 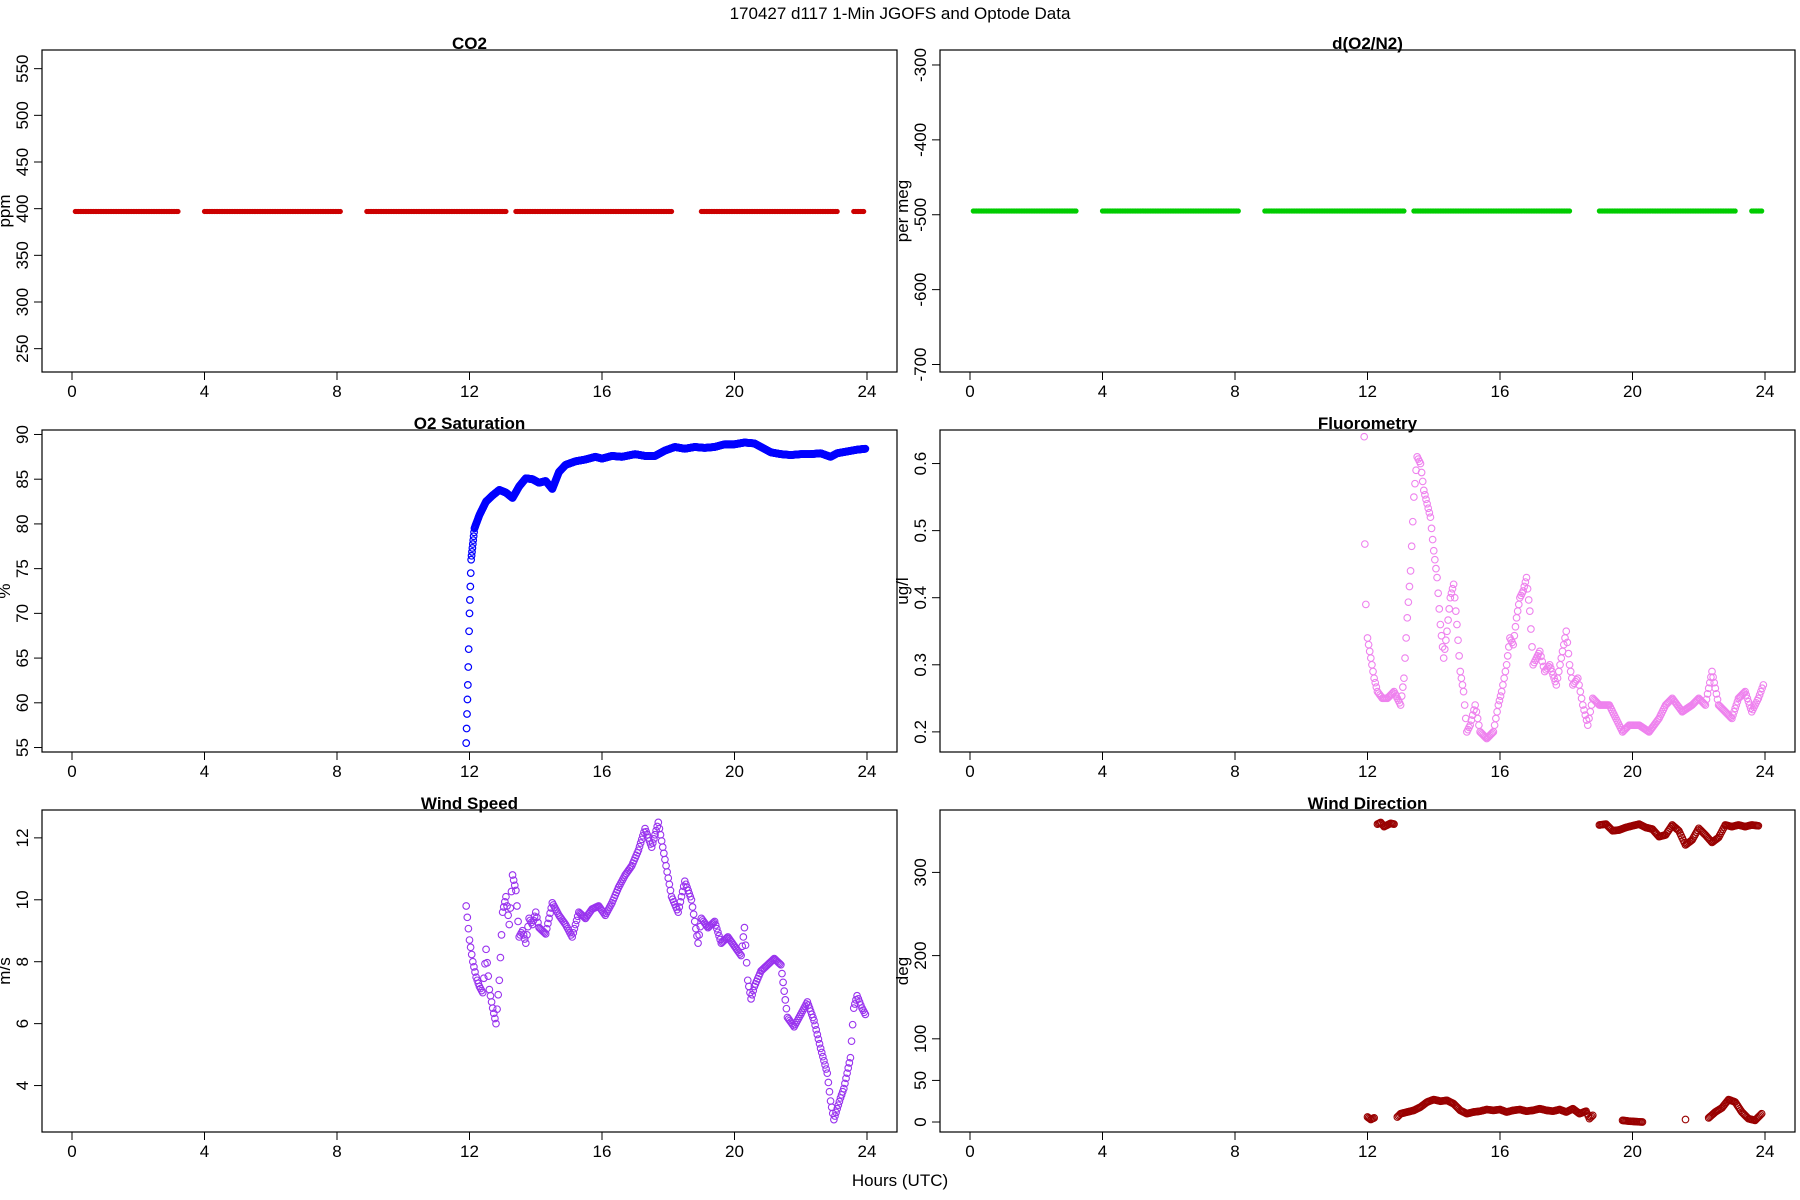 What do you see at coordinates (7, 590) in the screenshot?
I see `y-axis-label: %` at bounding box center [7, 590].